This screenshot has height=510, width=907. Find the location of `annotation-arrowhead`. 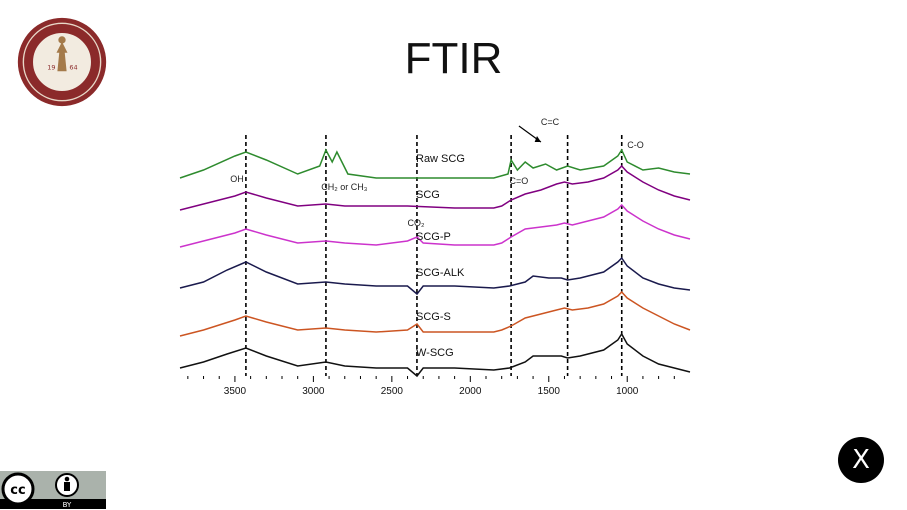

annotation-arrowhead is located at coordinates (537, 139).